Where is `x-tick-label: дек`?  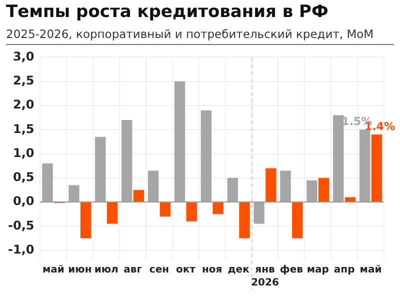 x-tick-label: дек is located at coordinates (239, 270).